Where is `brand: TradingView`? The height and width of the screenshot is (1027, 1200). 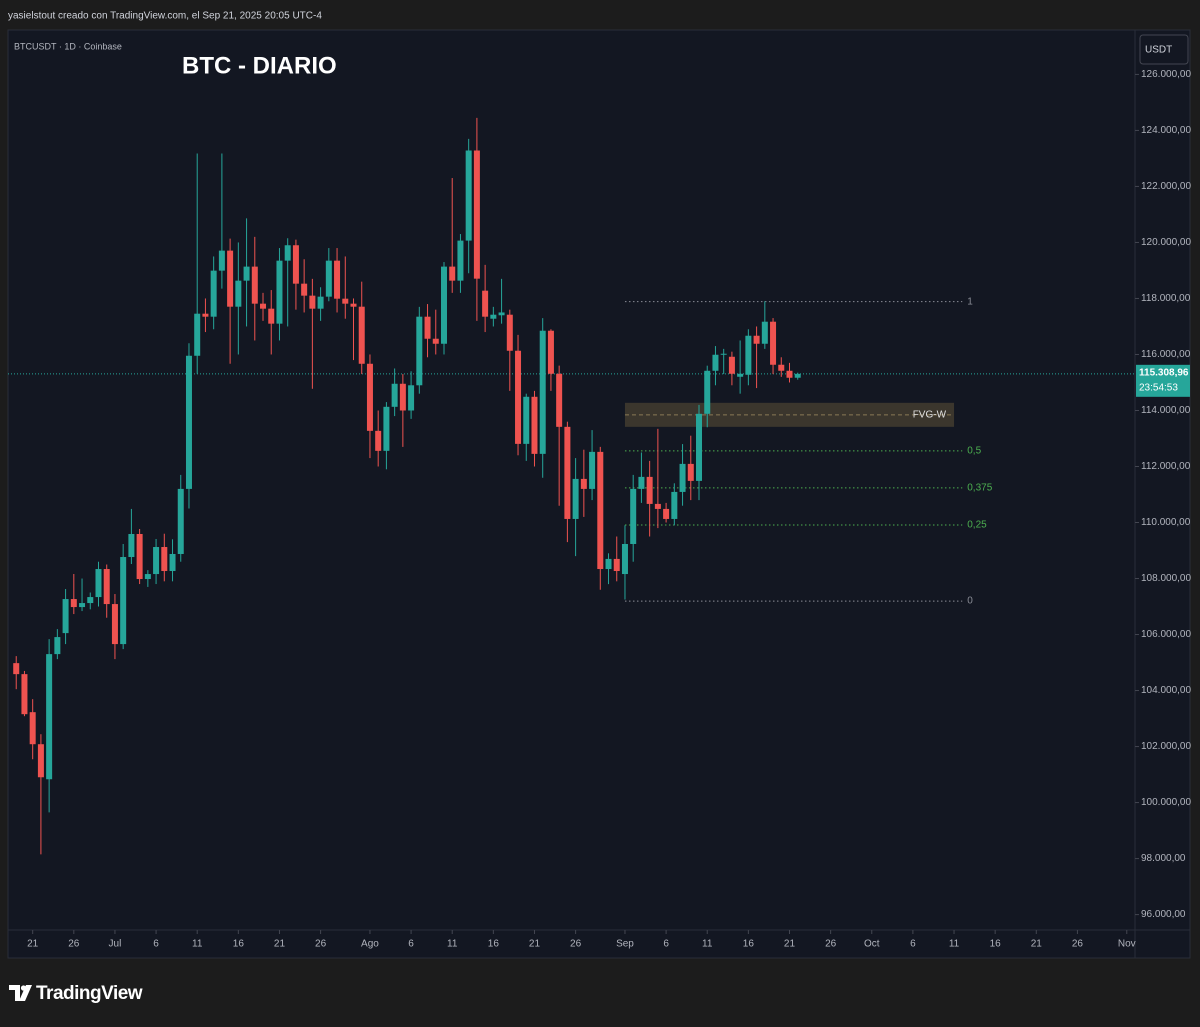
brand: TradingView is located at coordinates (89, 993).